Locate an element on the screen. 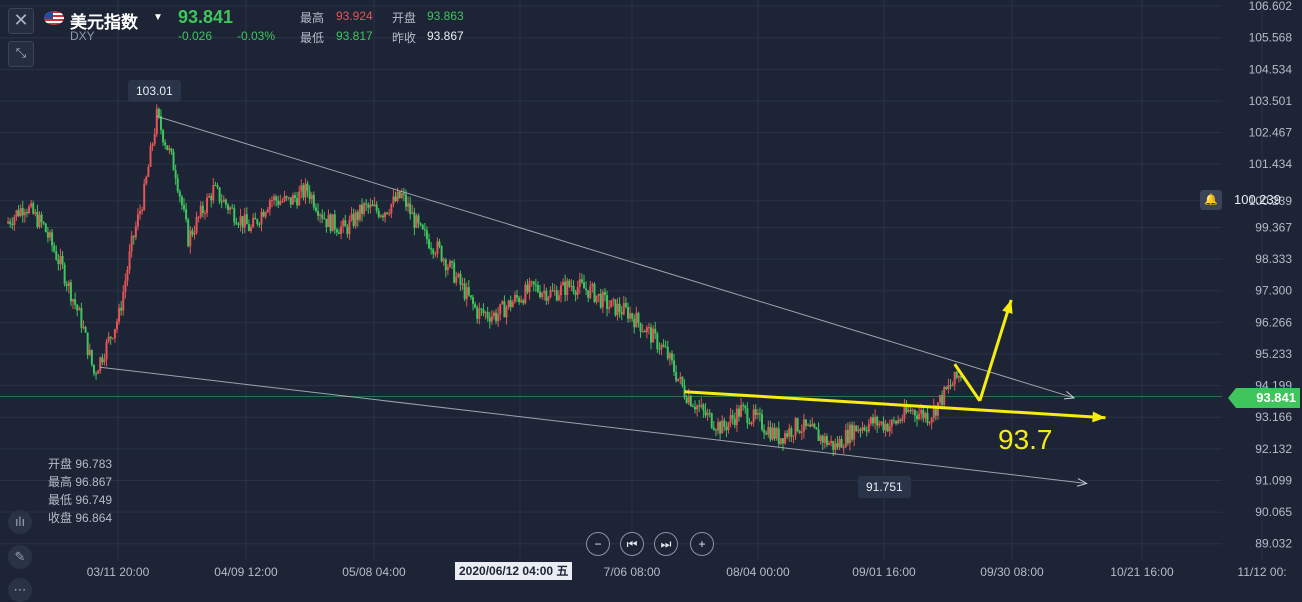 This screenshot has width=1302, height=602. x-tick-label: 08/04 00:00 is located at coordinates (758, 572).